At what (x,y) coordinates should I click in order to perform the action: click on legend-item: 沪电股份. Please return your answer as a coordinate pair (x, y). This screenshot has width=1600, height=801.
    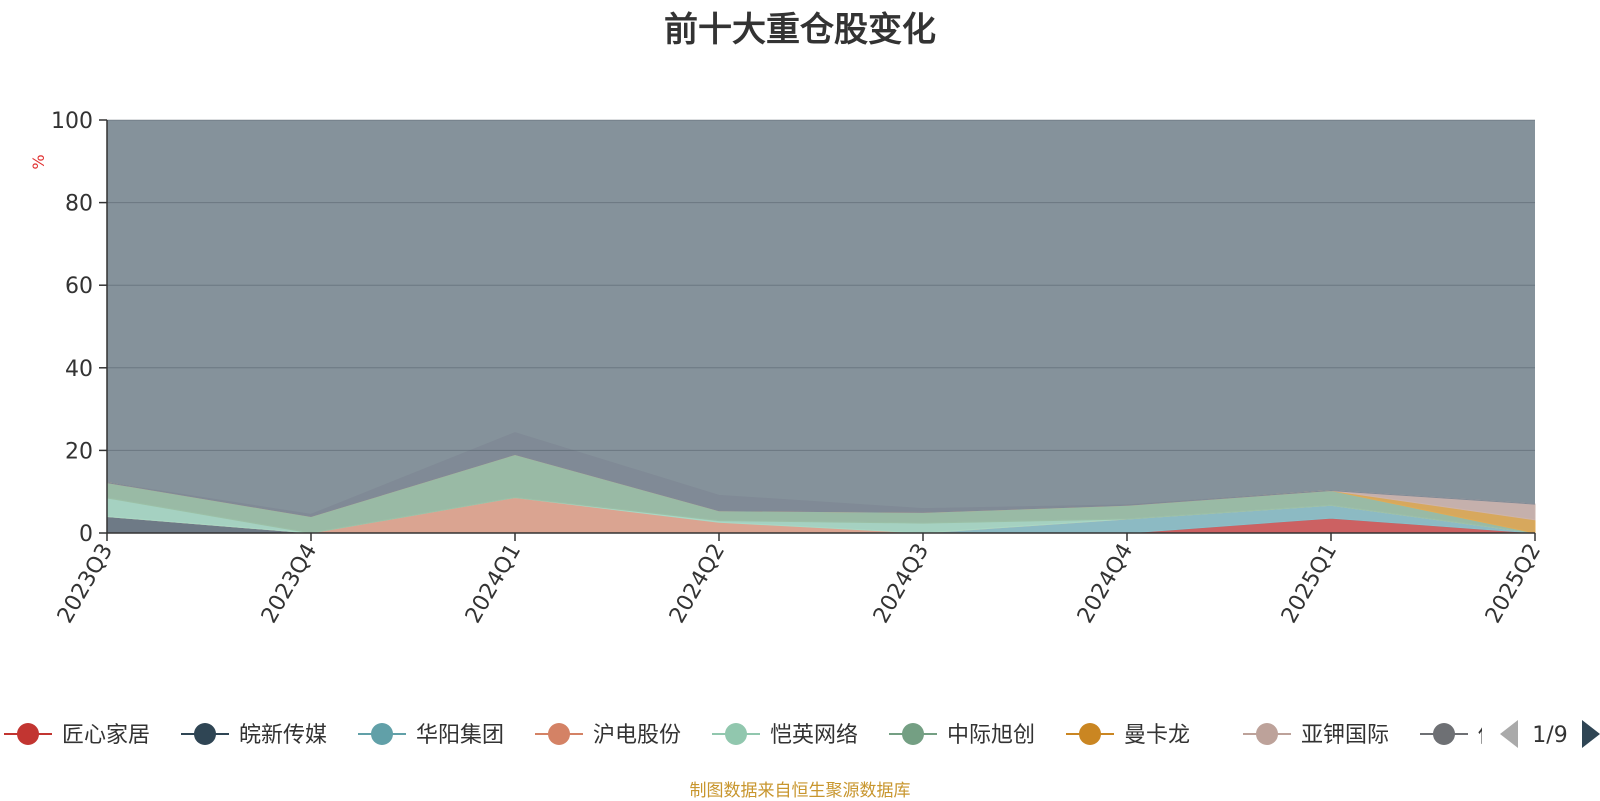
    Looking at the image, I should click on (608, 735).